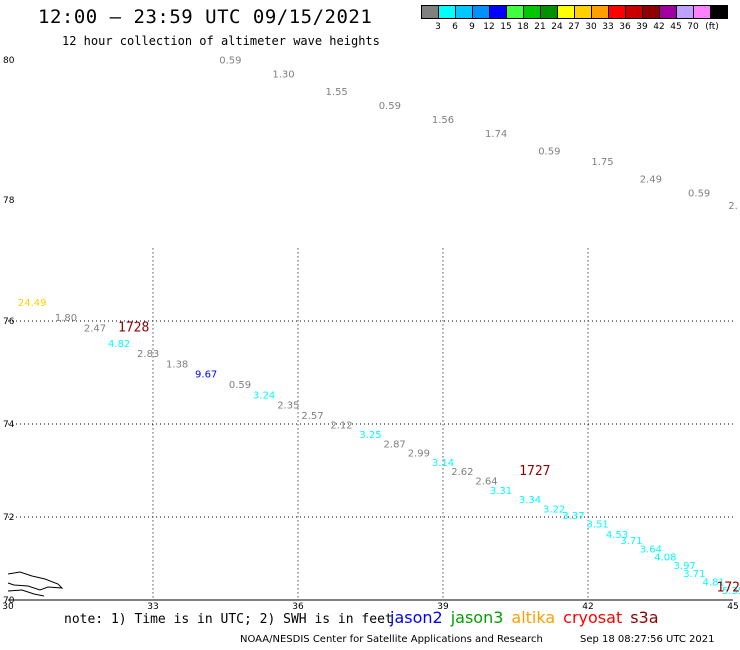 The image size is (740, 650). I want to click on wave-height-label: 1.56, so click(443, 120).